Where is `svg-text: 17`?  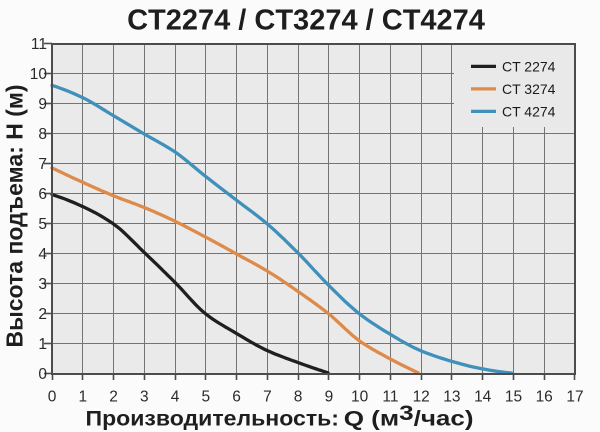
svg-text: 17 is located at coordinates (574, 397).